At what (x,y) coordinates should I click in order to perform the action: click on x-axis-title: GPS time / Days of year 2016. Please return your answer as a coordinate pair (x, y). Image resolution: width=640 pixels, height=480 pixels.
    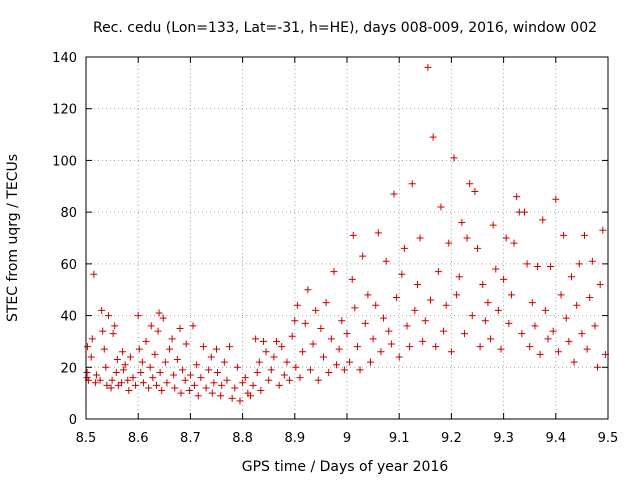
    Looking at the image, I should click on (345, 467).